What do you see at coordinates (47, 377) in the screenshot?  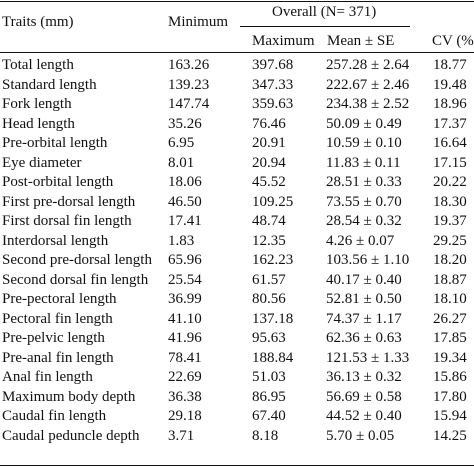 I see `trait-cell: Anal fin length` at bounding box center [47, 377].